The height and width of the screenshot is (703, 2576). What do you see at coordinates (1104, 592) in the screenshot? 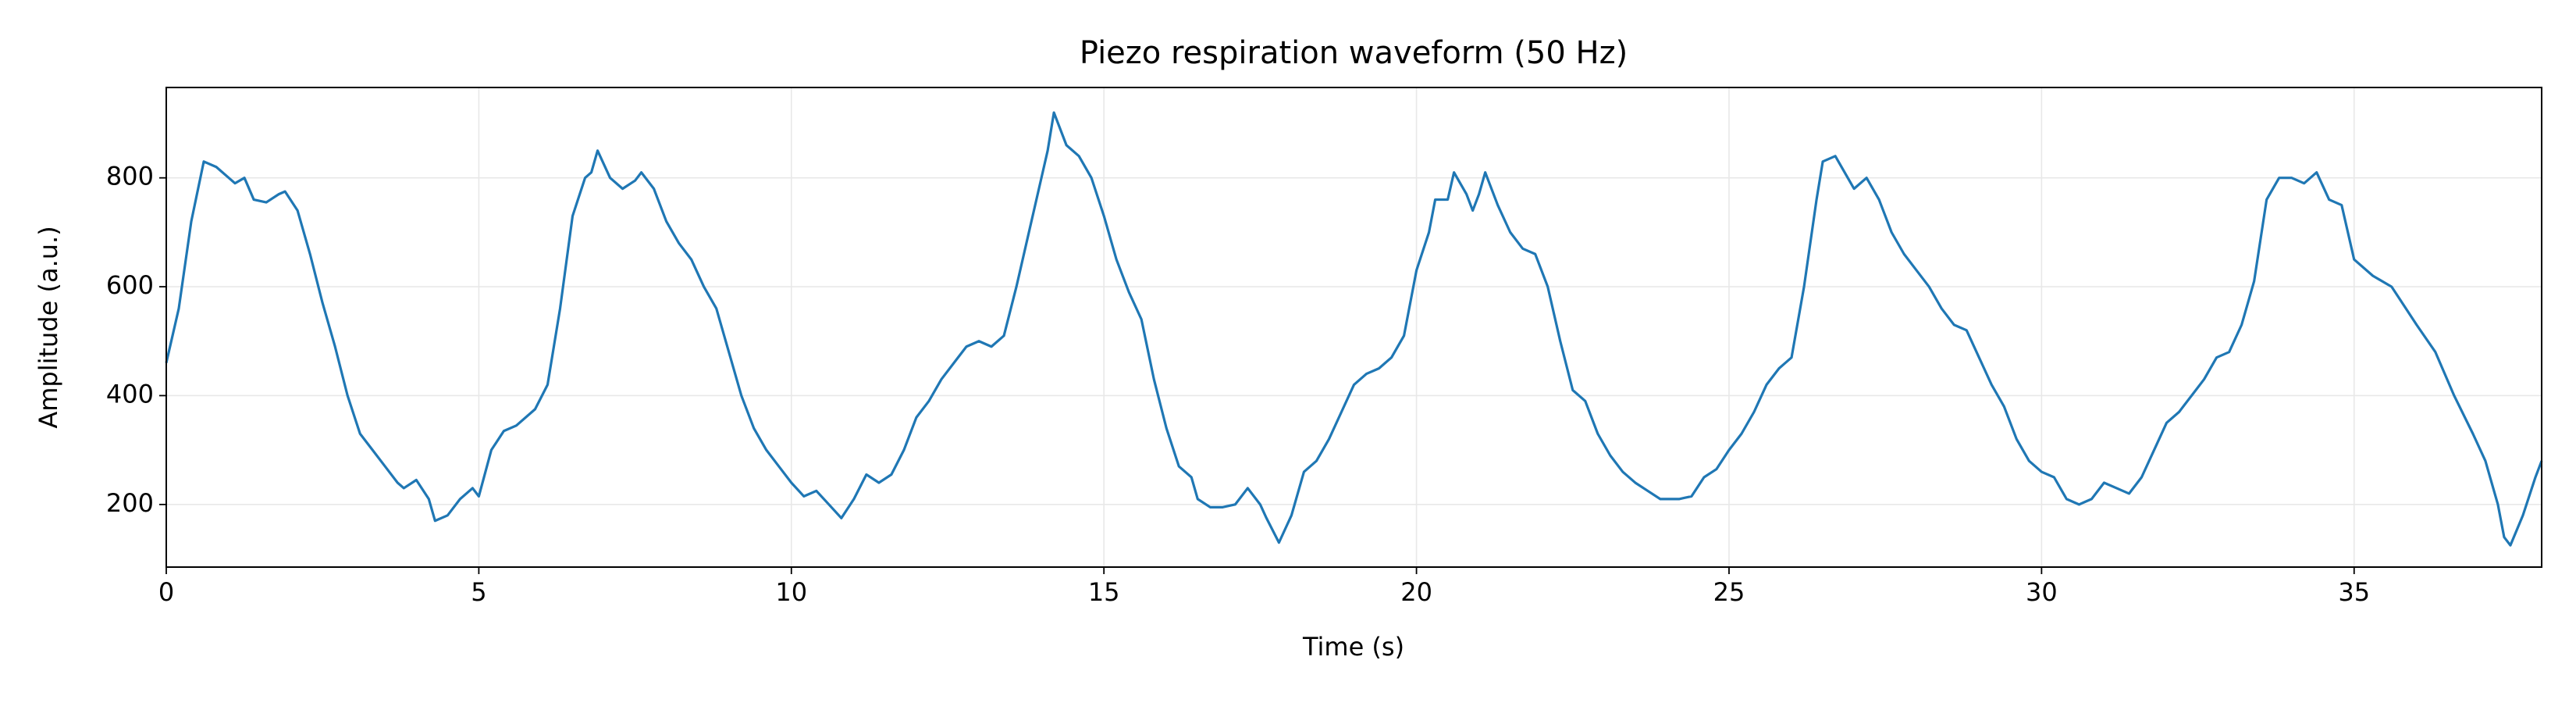
I see `x-tick-label: 15` at bounding box center [1104, 592].